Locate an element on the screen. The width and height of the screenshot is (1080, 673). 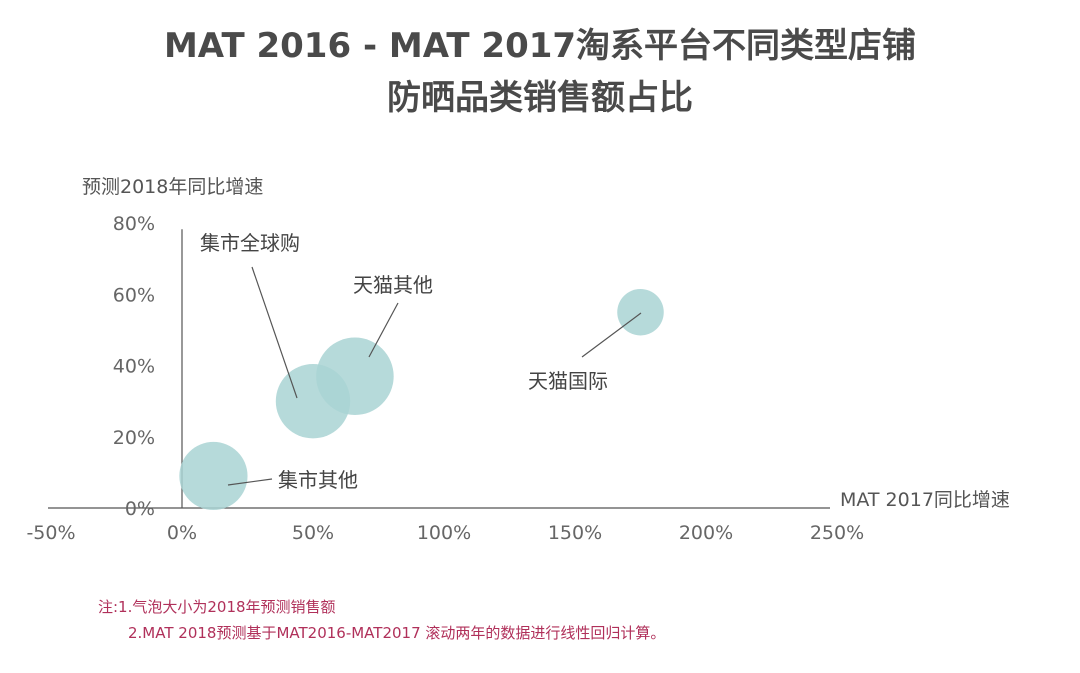
footnote-1: 注:1.气泡大小为2018年预测销售额 is located at coordinates (217, 607).